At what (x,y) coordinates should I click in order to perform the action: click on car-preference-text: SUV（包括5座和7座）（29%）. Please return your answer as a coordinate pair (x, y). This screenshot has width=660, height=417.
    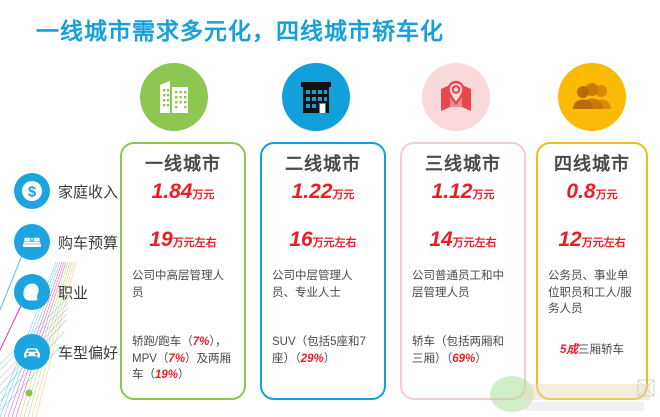
    Looking at the image, I should click on (323, 350).